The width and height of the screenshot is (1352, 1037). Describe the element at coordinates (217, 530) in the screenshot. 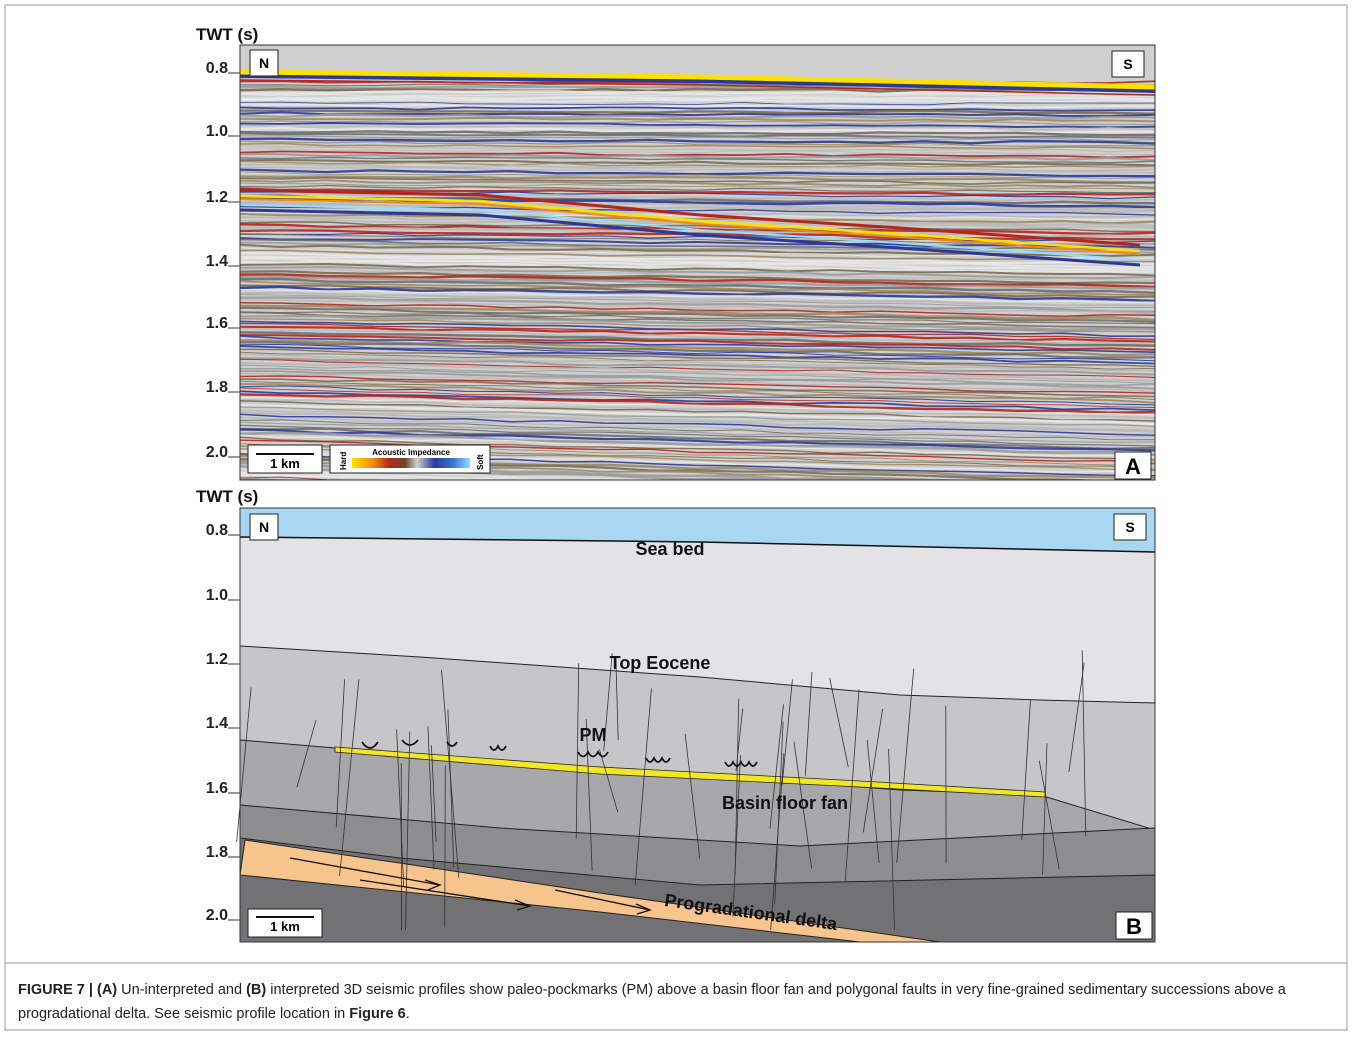

I see `y-tick-label: 0.8` at that location.